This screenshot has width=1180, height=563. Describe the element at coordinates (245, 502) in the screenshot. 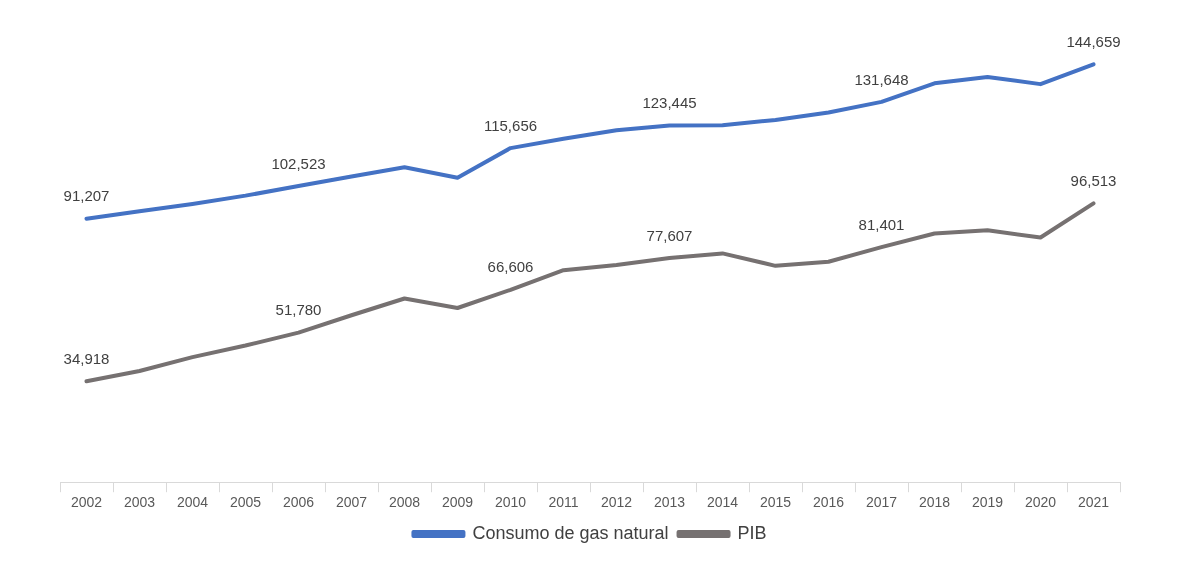

I see `x-tick-label: 2005` at that location.